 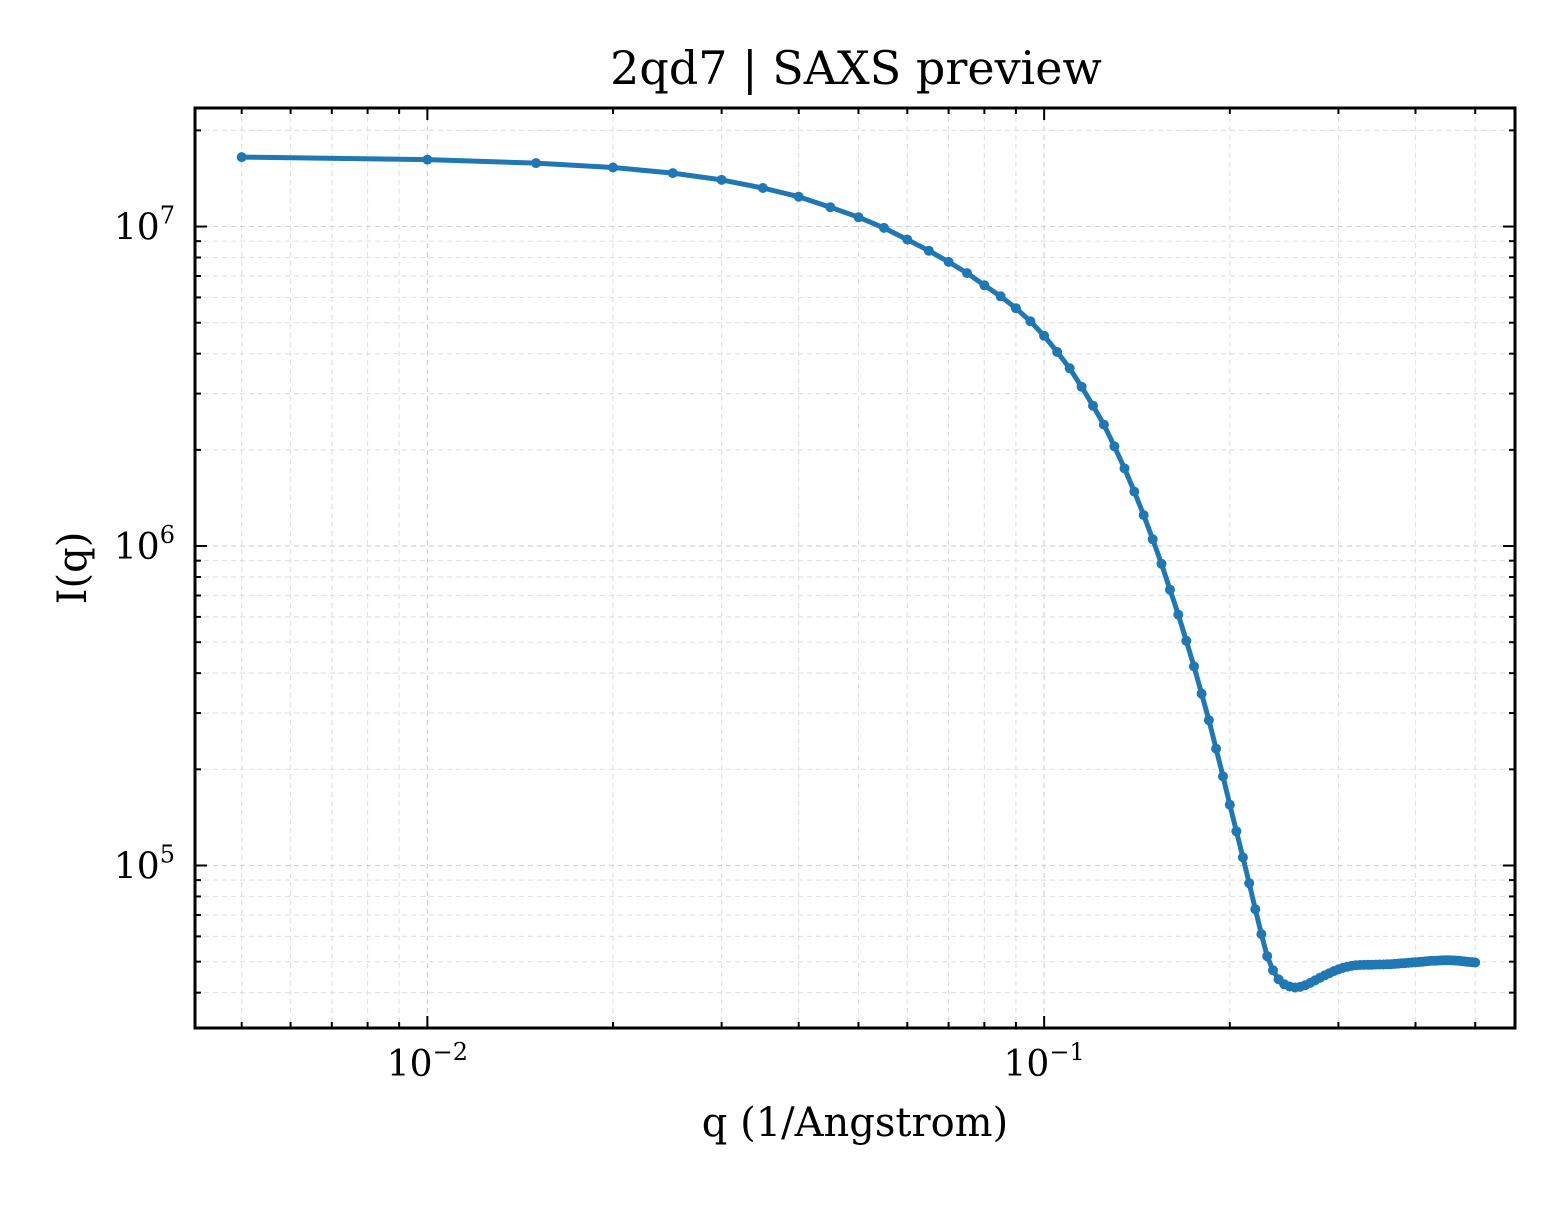 What do you see at coordinates (856, 68) in the screenshot?
I see `chart-title: 2qd7 | SAXS preview` at bounding box center [856, 68].